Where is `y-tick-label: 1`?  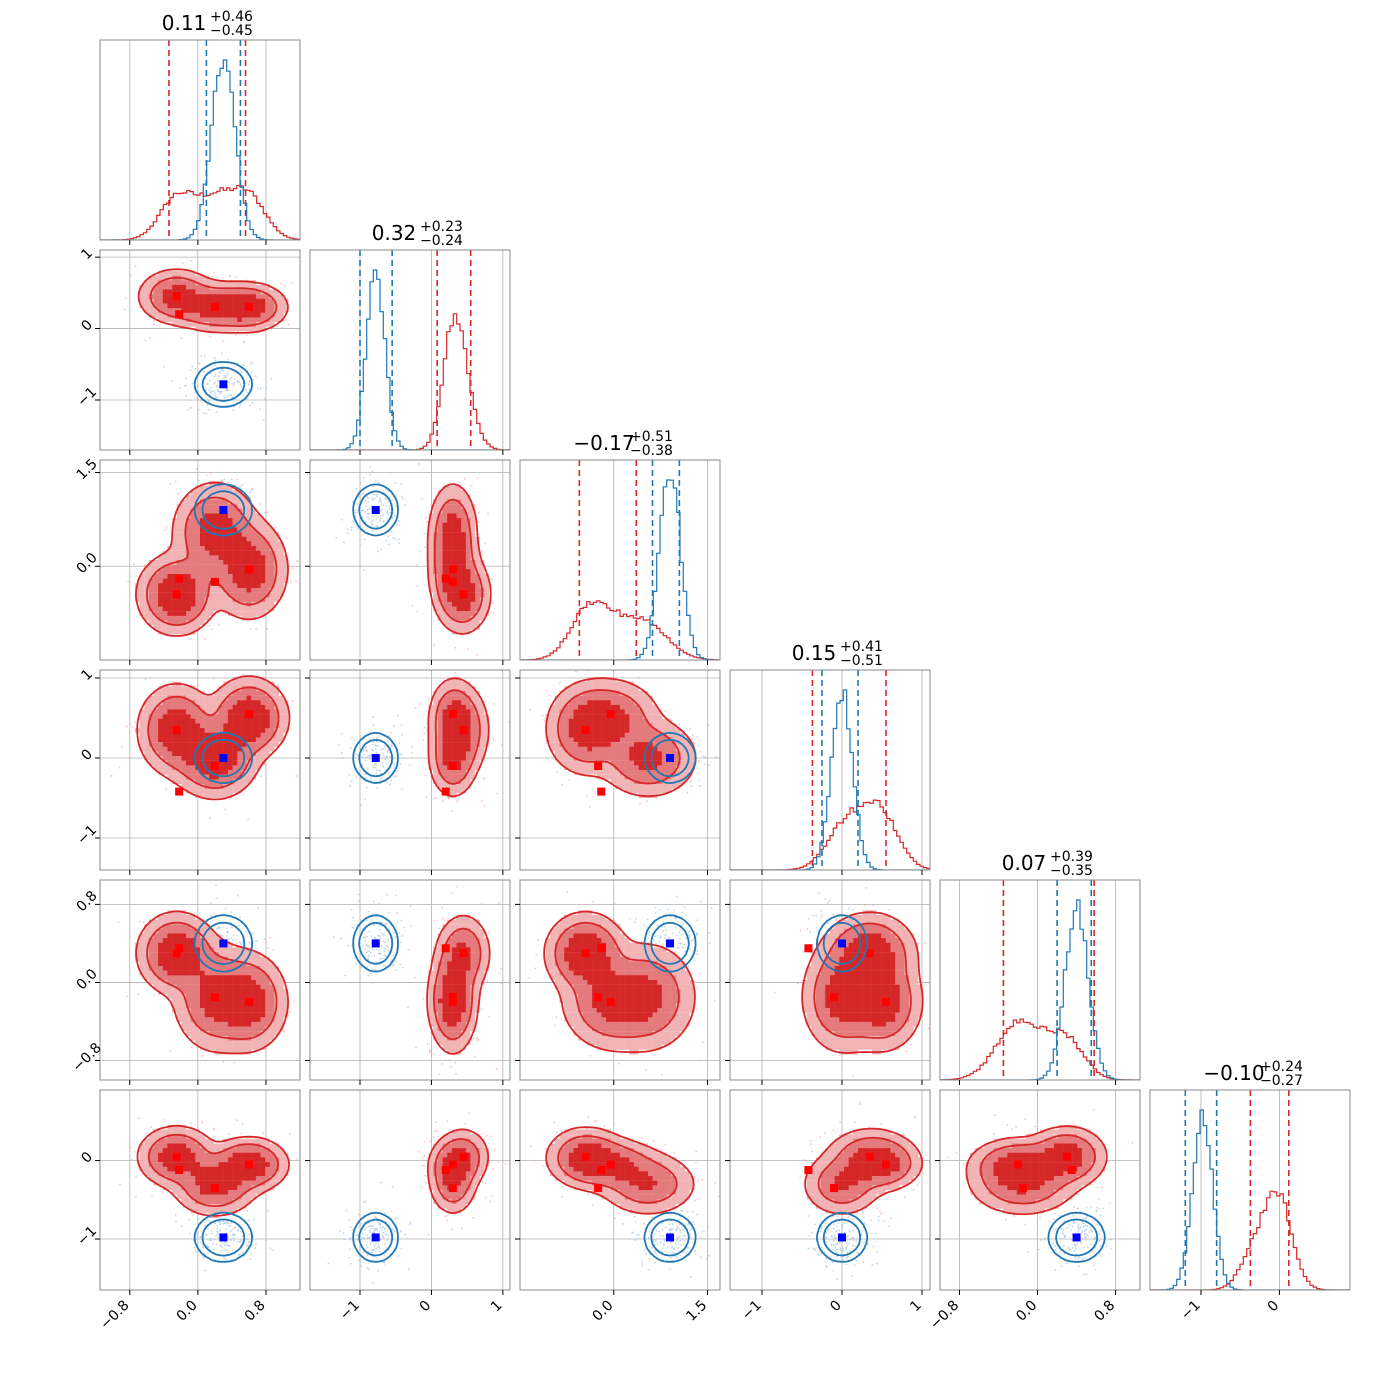
y-tick-label: 1 is located at coordinates (87, 675).